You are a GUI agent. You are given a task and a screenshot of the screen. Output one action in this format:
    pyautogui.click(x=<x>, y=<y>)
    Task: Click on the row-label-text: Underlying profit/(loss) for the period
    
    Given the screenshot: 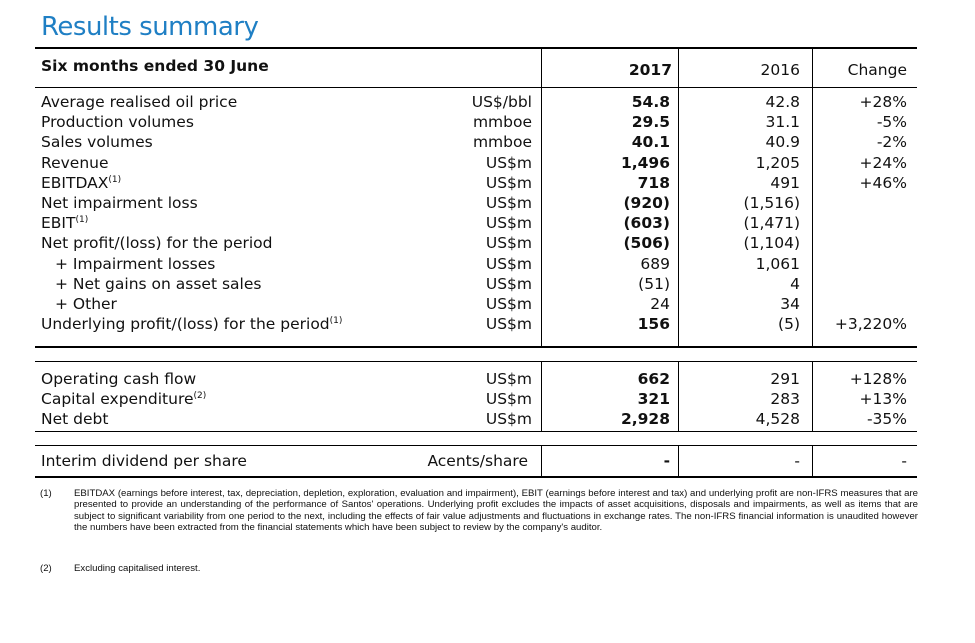 What is the action you would take?
    pyautogui.click(x=185, y=324)
    